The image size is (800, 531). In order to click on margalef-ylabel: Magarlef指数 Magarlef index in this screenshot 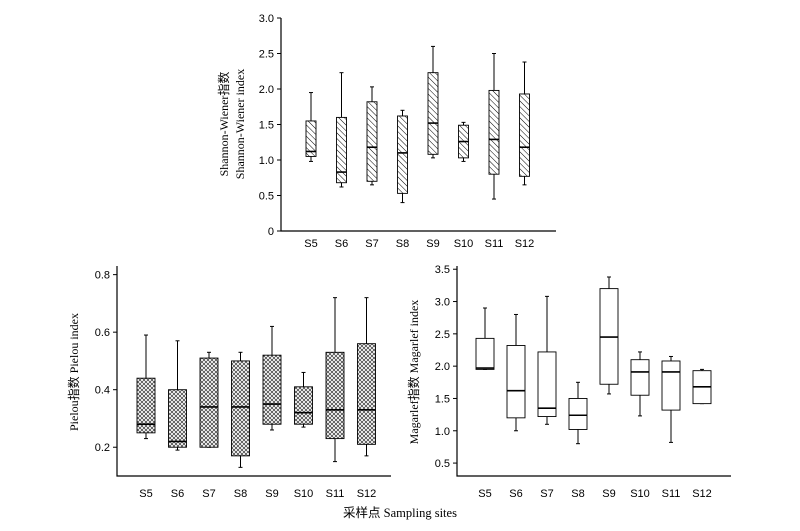, I will do `click(413, 372)`.